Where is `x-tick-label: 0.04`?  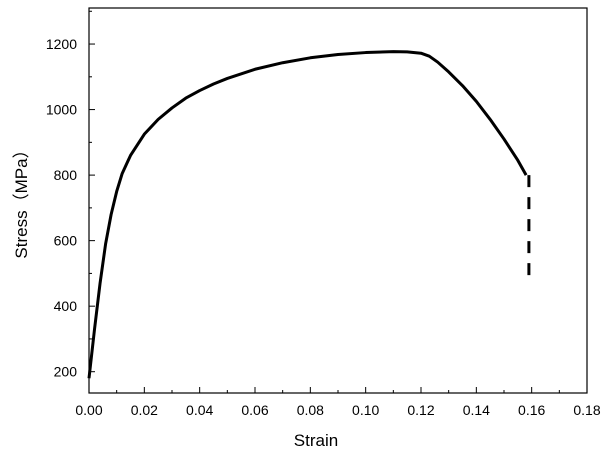
x-tick-label: 0.04 is located at coordinates (199, 410).